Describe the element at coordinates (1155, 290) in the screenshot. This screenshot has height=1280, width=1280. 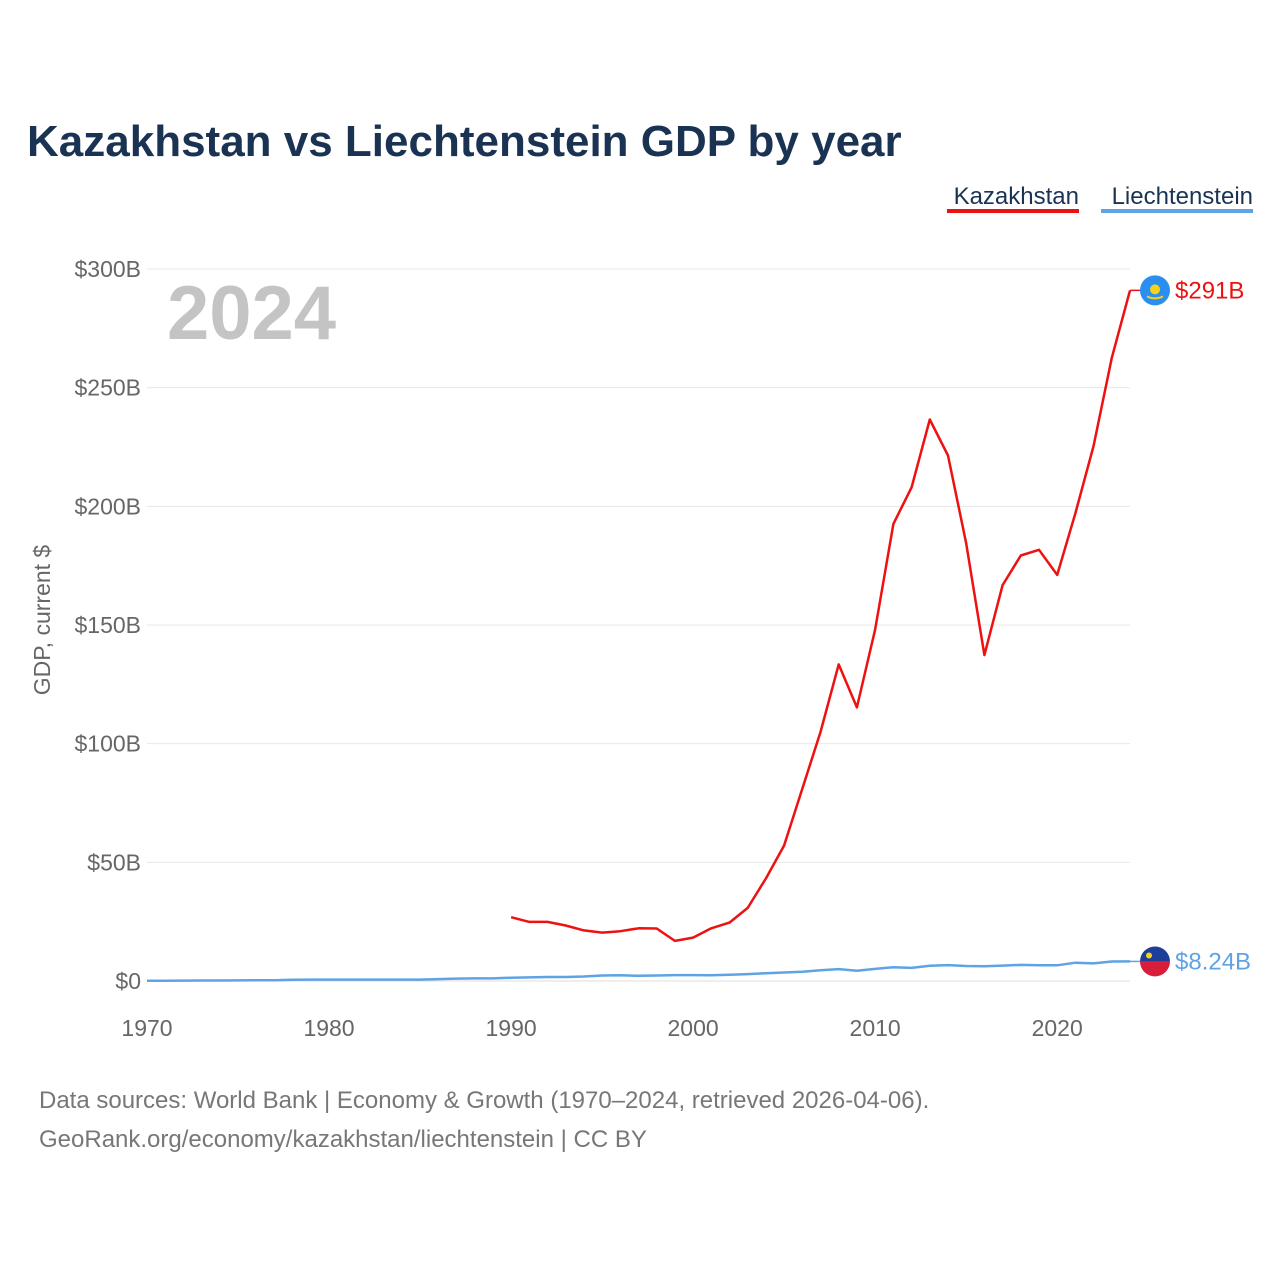
I see `kazakhstan-flag-icon` at that location.